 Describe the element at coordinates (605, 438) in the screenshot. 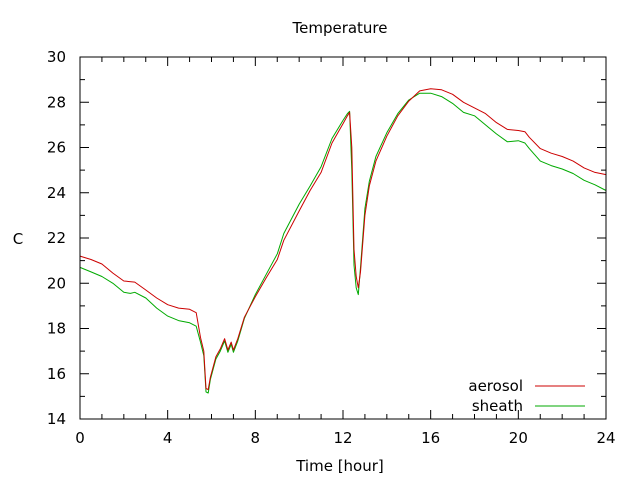

I see `x-tick-label: 24` at that location.